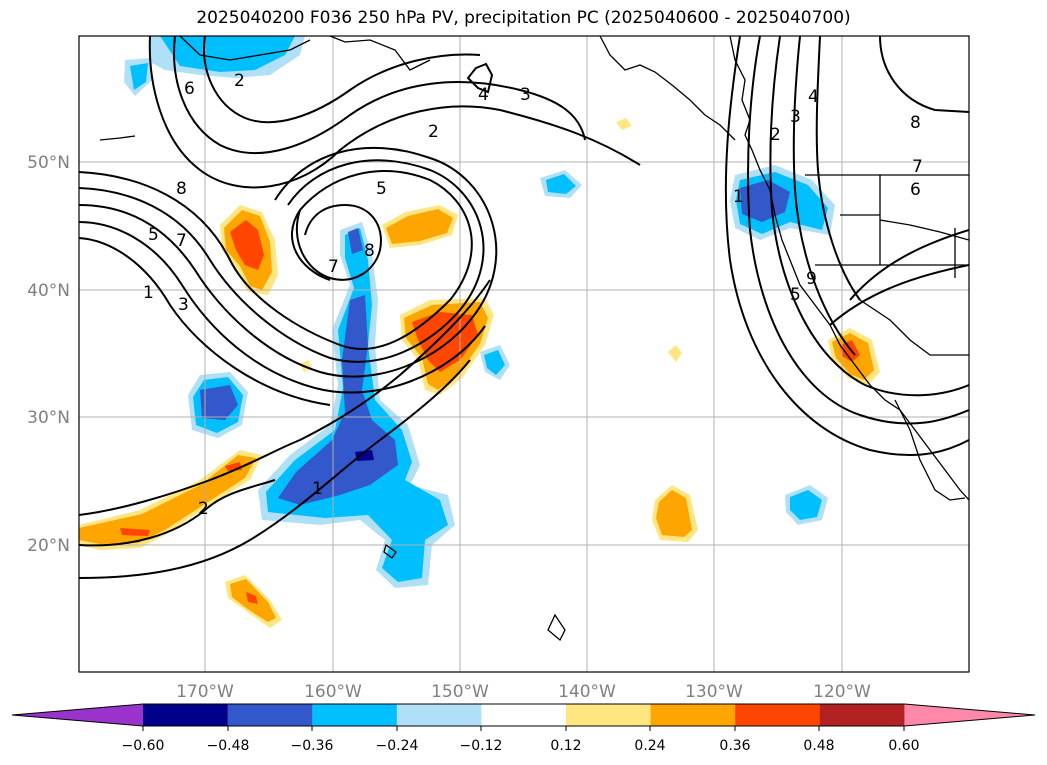 The image size is (1047, 765). What do you see at coordinates (205, 692) in the screenshot?
I see `lon-label: 170°W` at bounding box center [205, 692].